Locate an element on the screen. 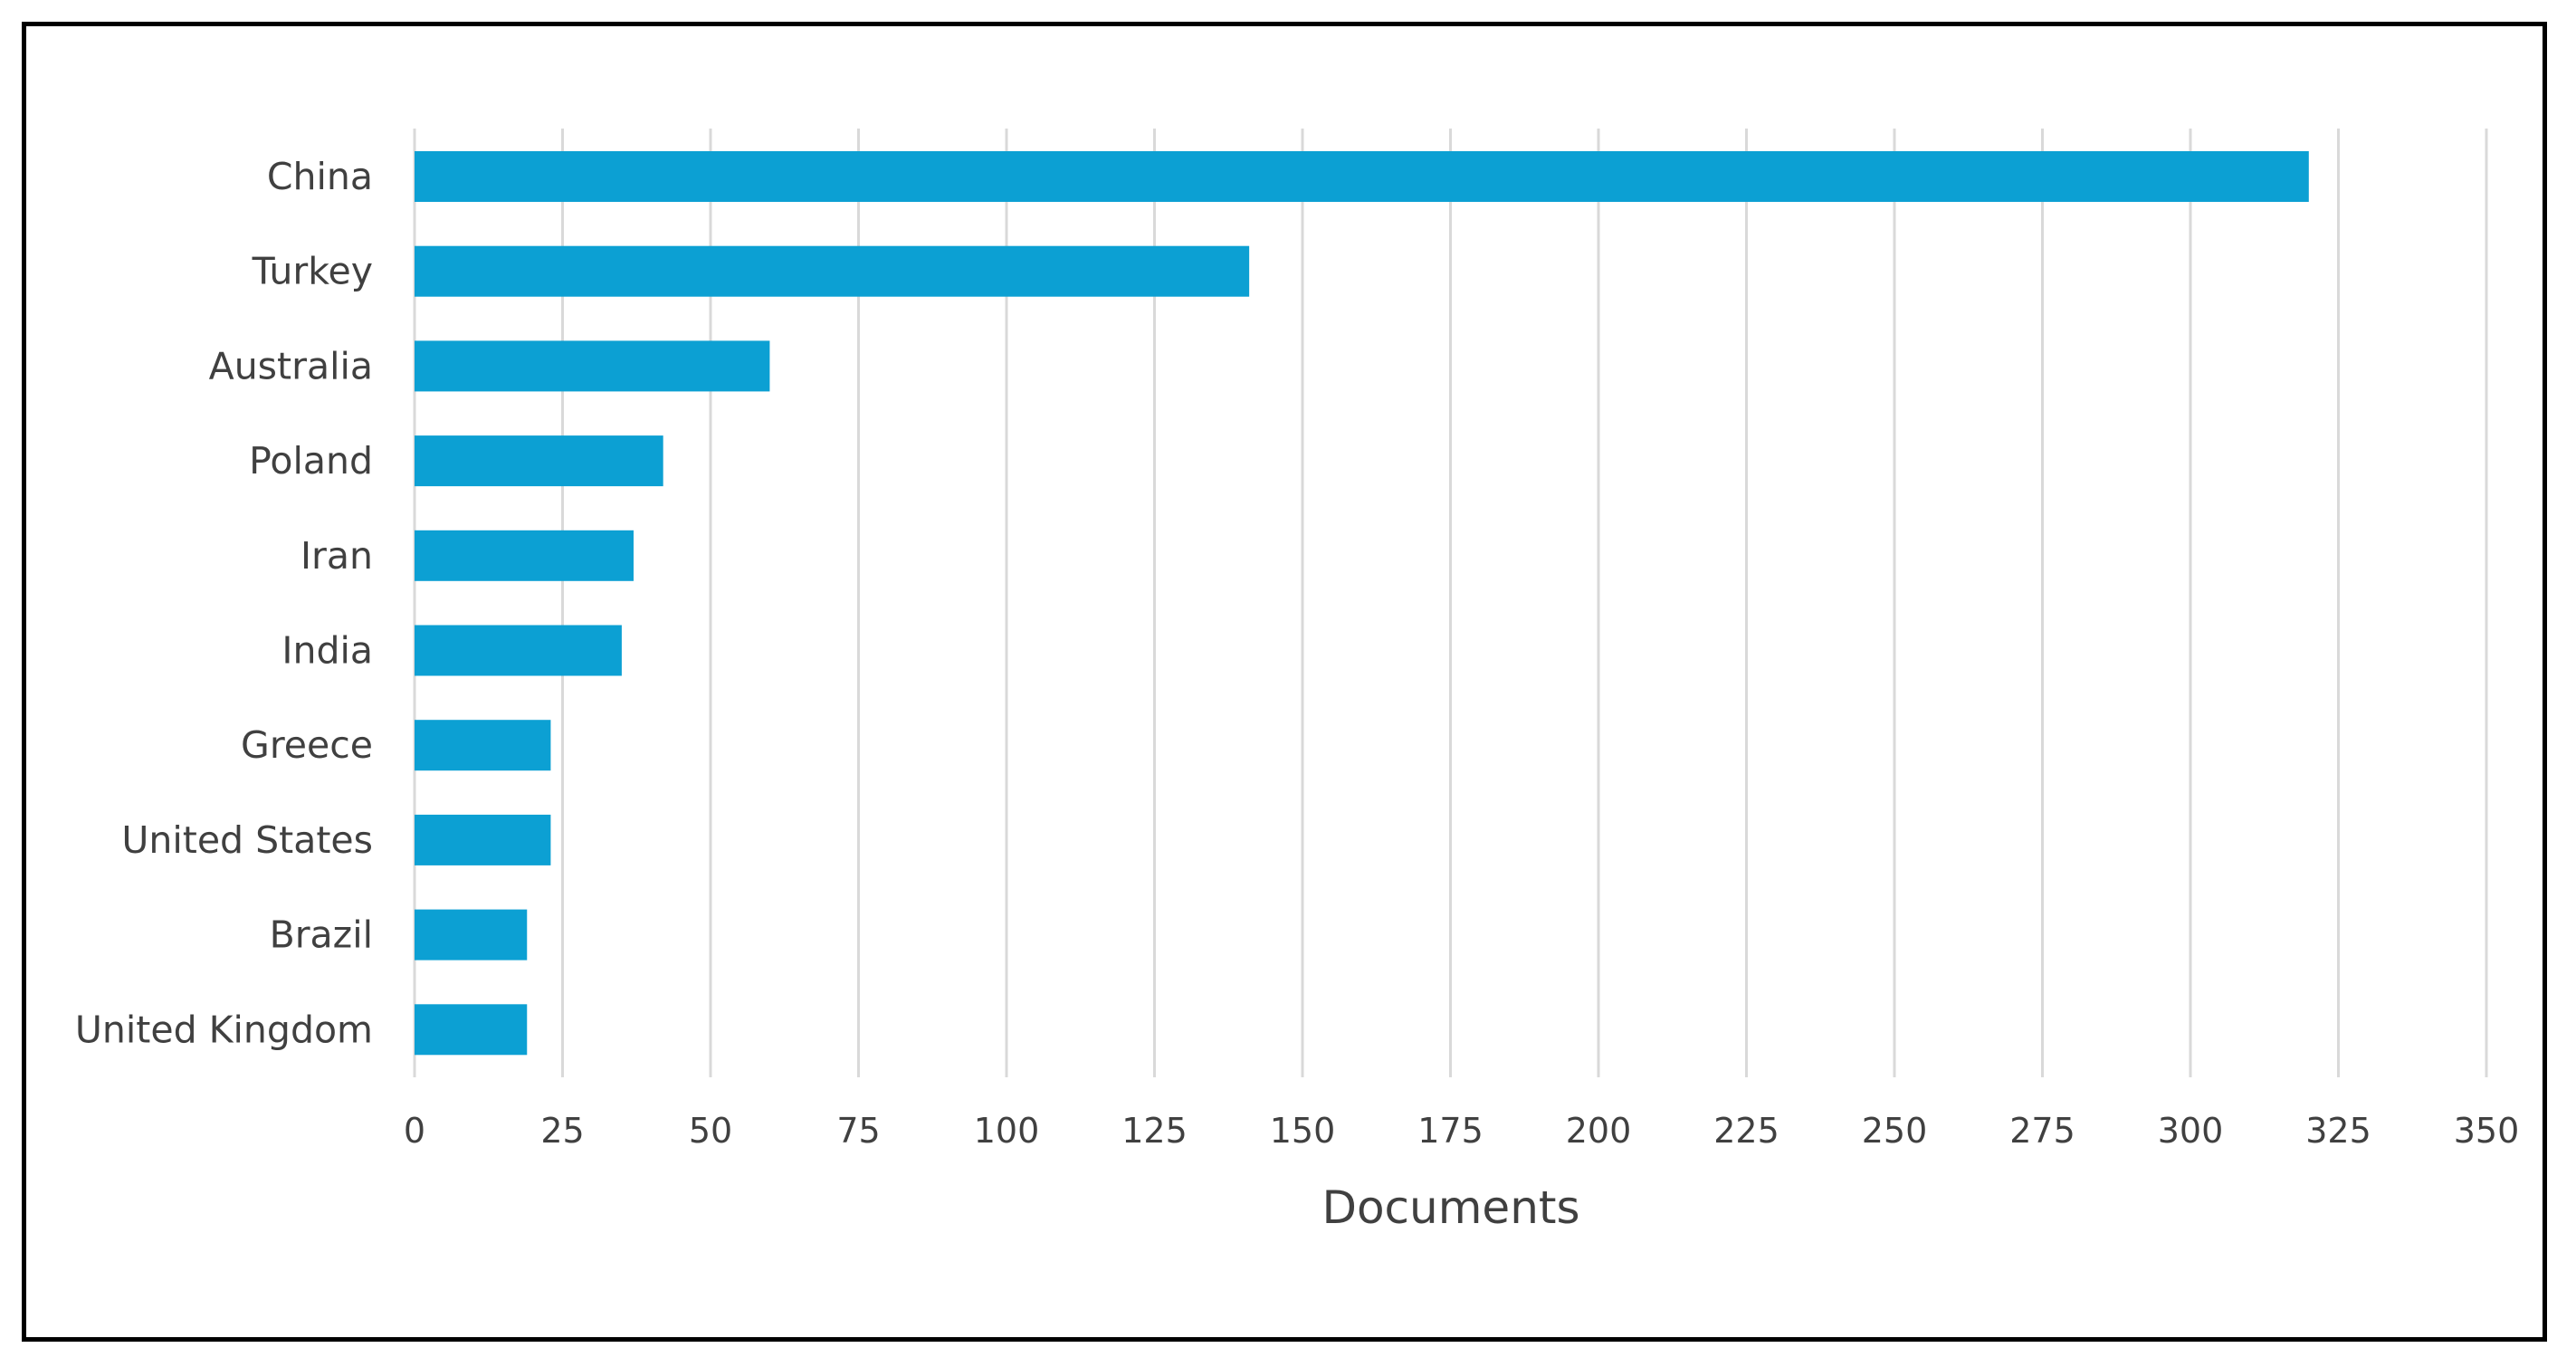 The image size is (2576, 1367). x-tick-label: 25 is located at coordinates (562, 1131).